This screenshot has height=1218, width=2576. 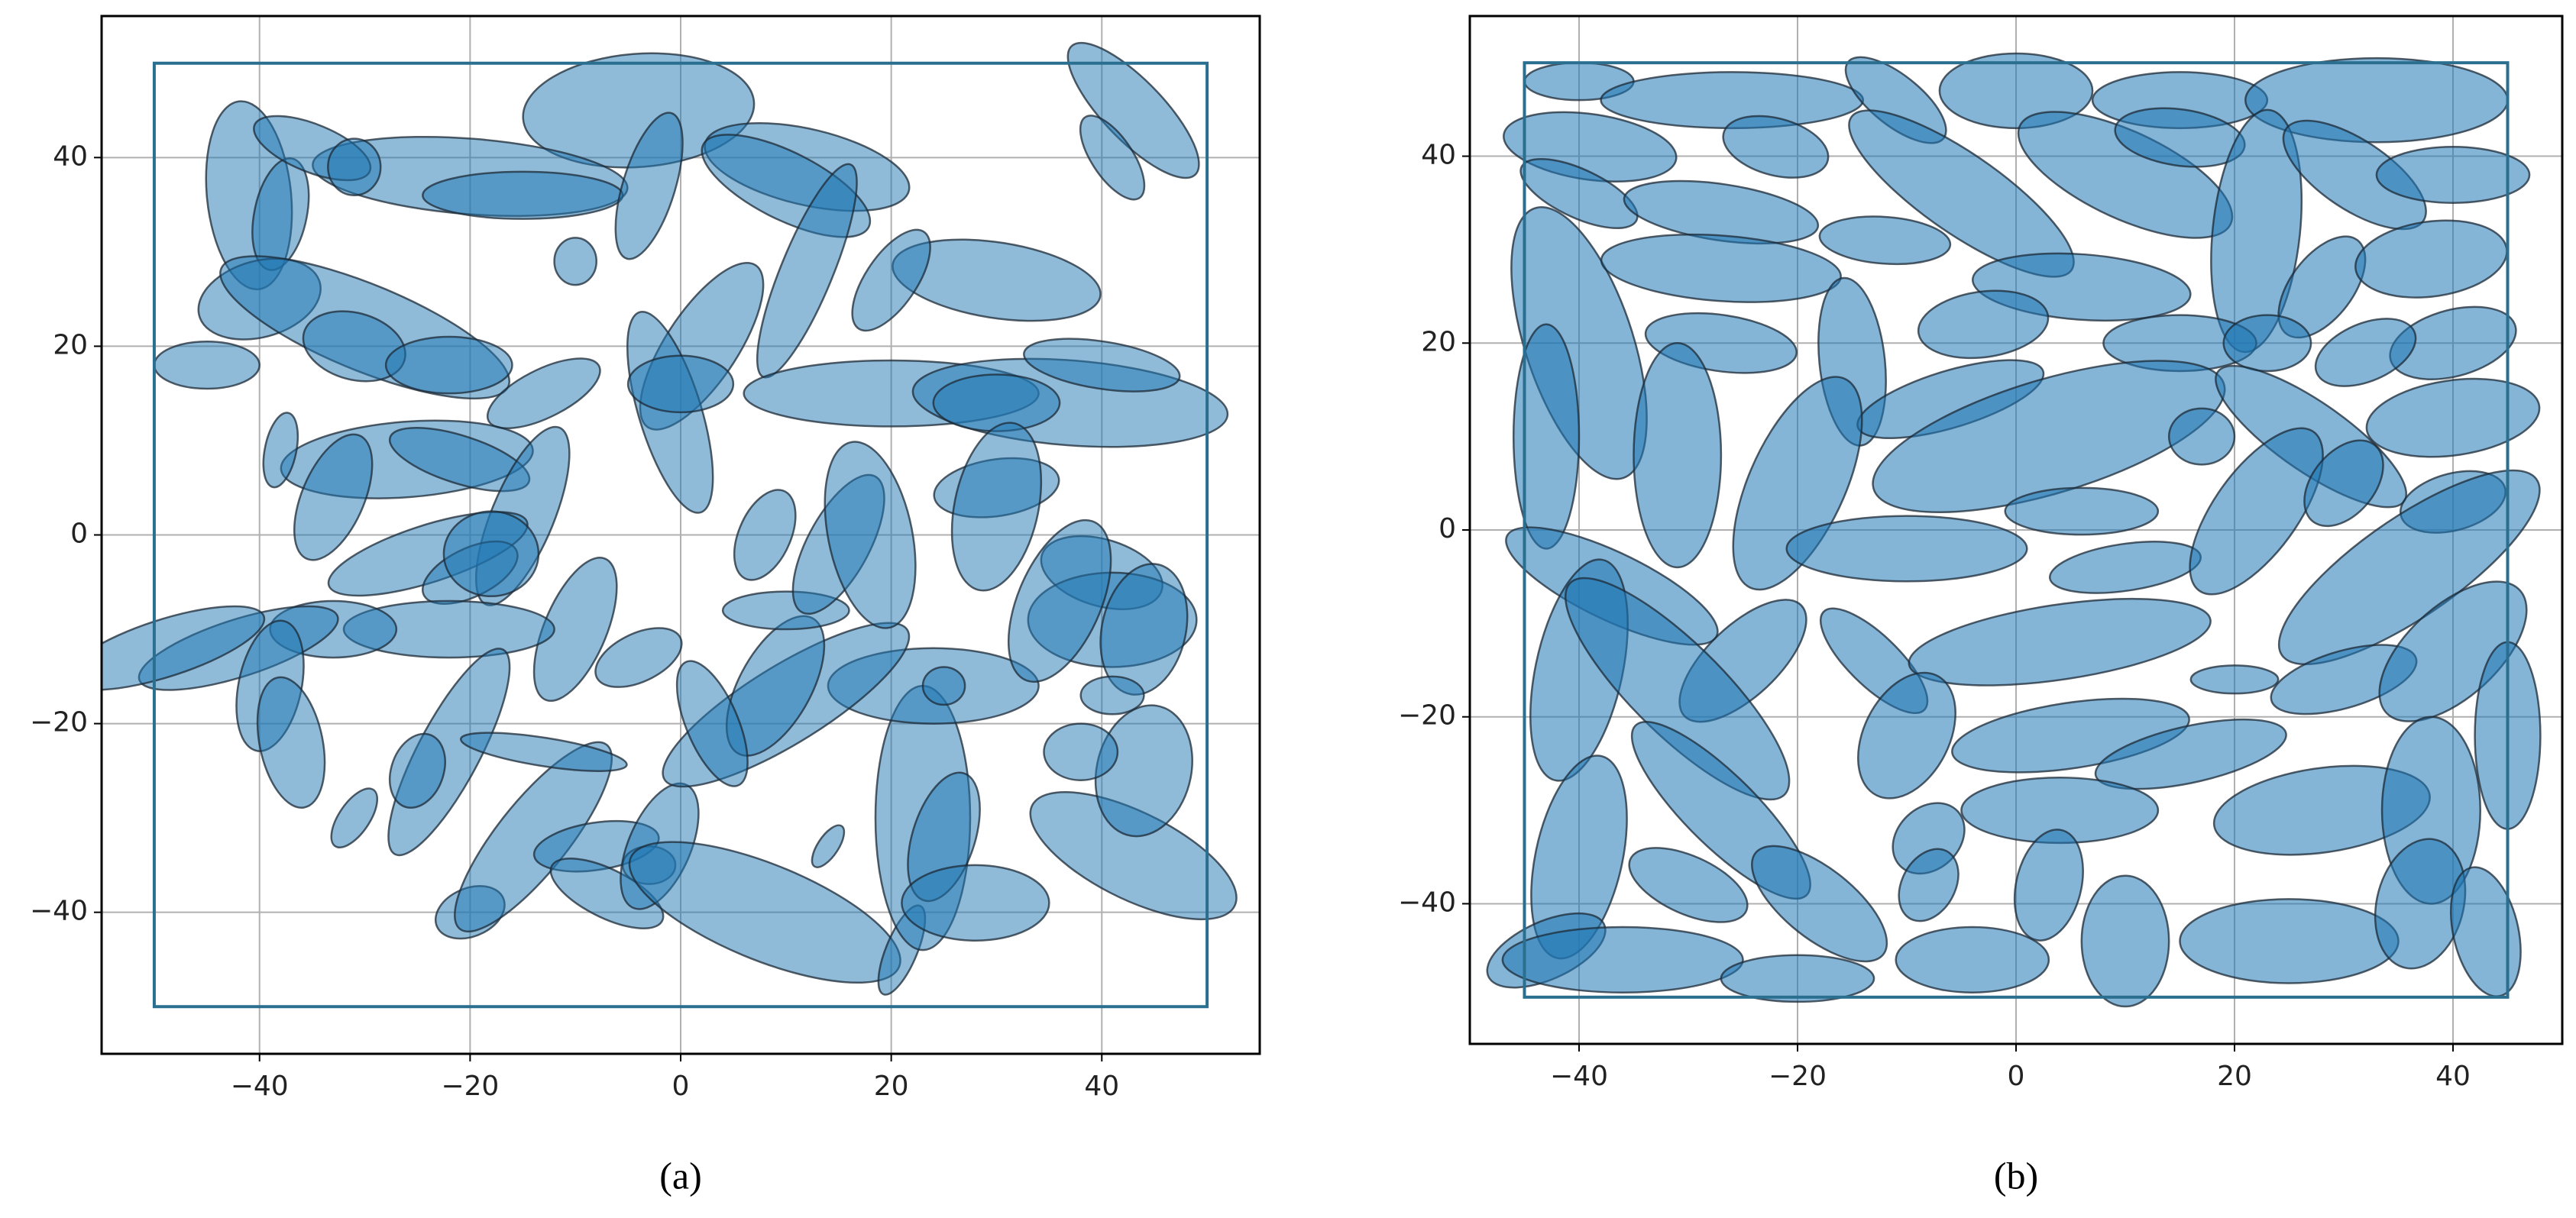 What do you see at coordinates (680, 1175) in the screenshot?
I see `caption: (a)` at bounding box center [680, 1175].